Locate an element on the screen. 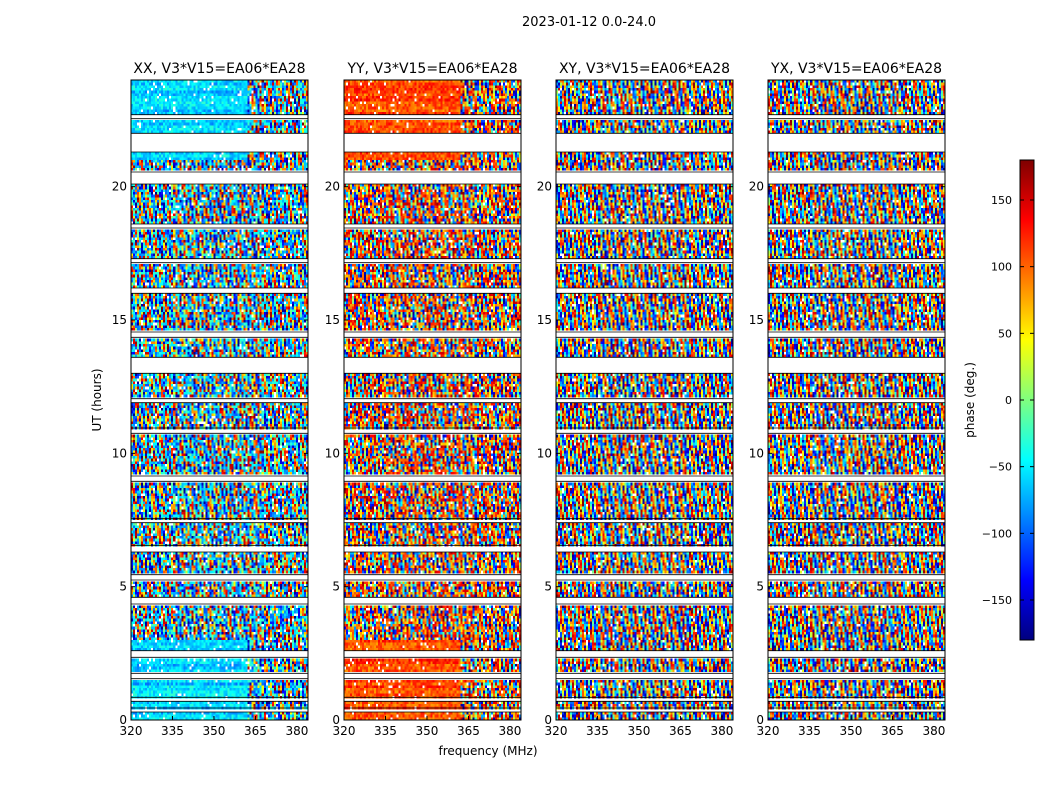 This screenshot has width=1050, height=800. figure-suptitle: 2023-01-12 0.0-24.0 is located at coordinates (589, 22).